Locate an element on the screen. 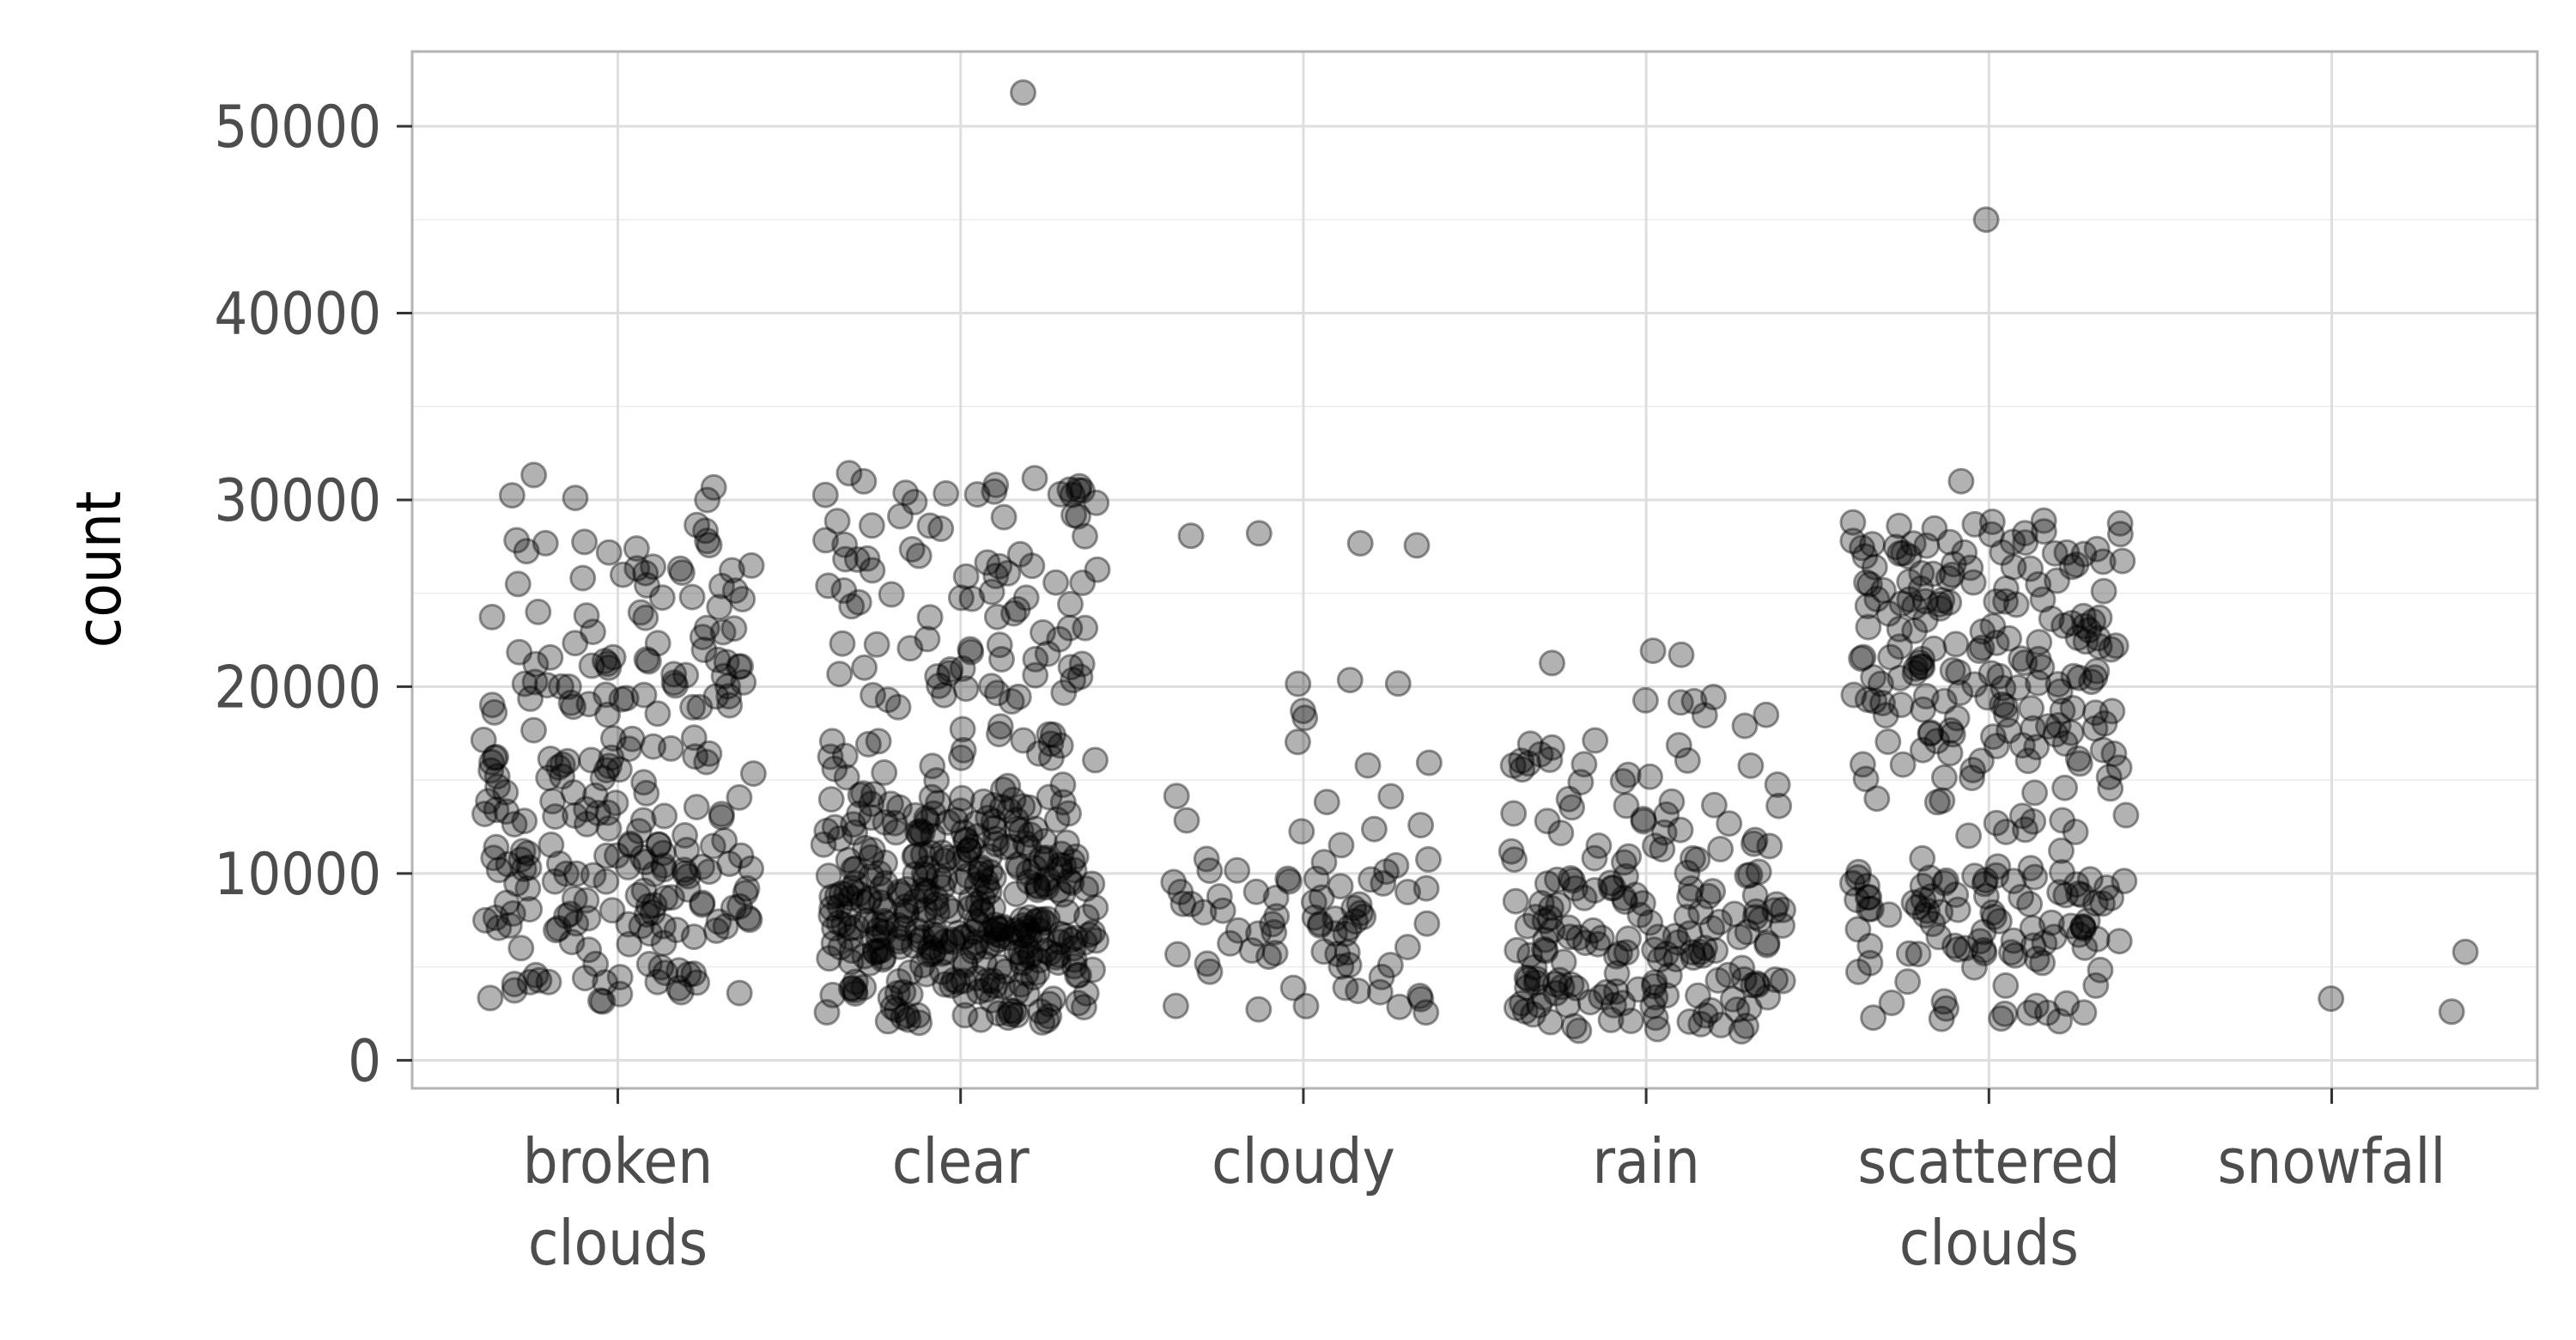 The width and height of the screenshot is (2576, 1340). y-tick-label: 10000 is located at coordinates (297, 875).